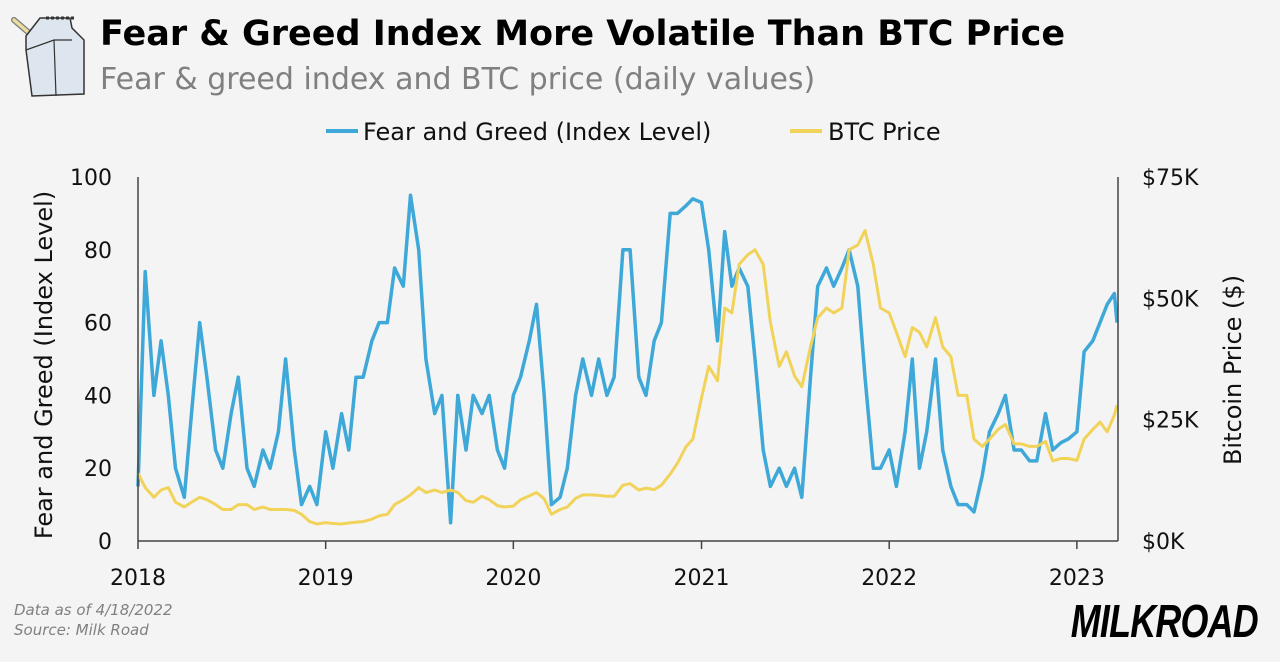  I want to click on y-tick-label: 20, so click(98, 469).